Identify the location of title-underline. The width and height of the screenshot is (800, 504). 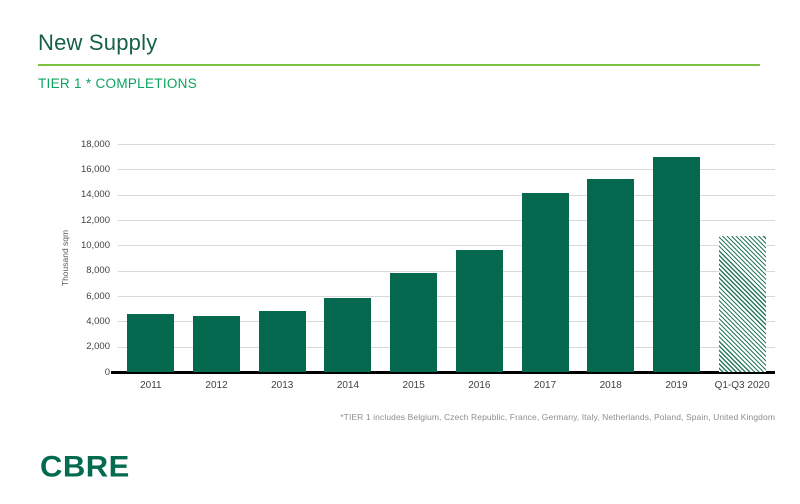
(399, 65).